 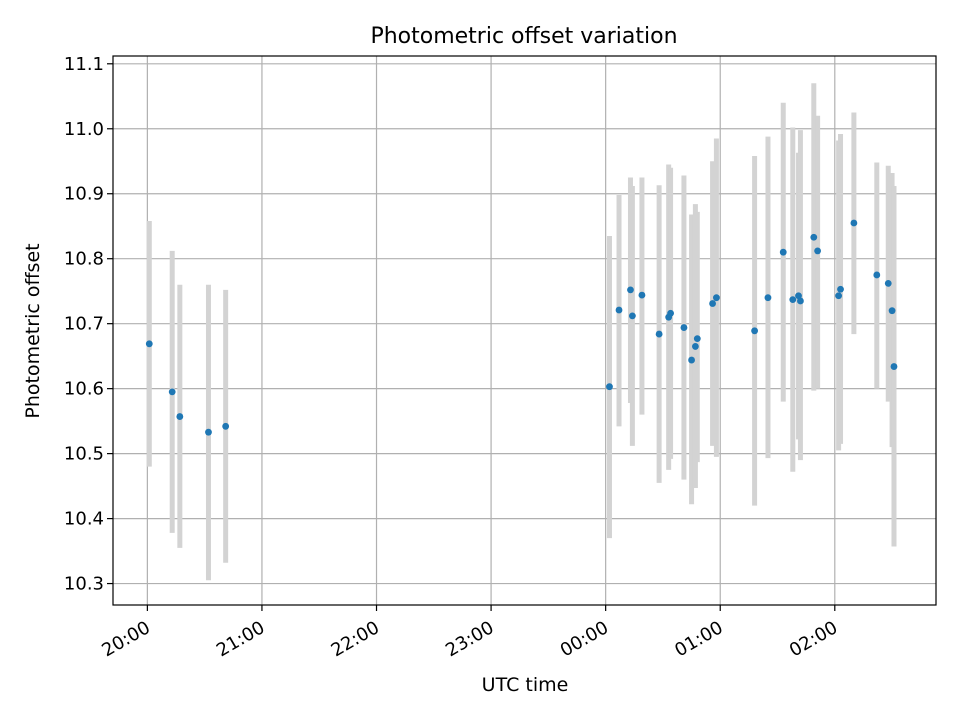 I want to click on y-tick-label: 10.9, so click(x=84, y=194).